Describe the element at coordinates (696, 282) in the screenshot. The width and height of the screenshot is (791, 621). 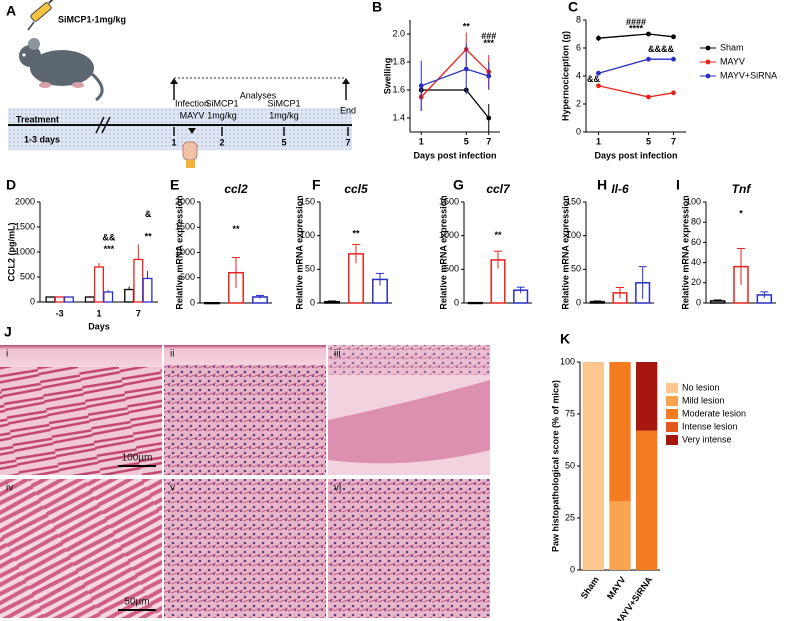
I see `y-tick-label: 20` at that location.